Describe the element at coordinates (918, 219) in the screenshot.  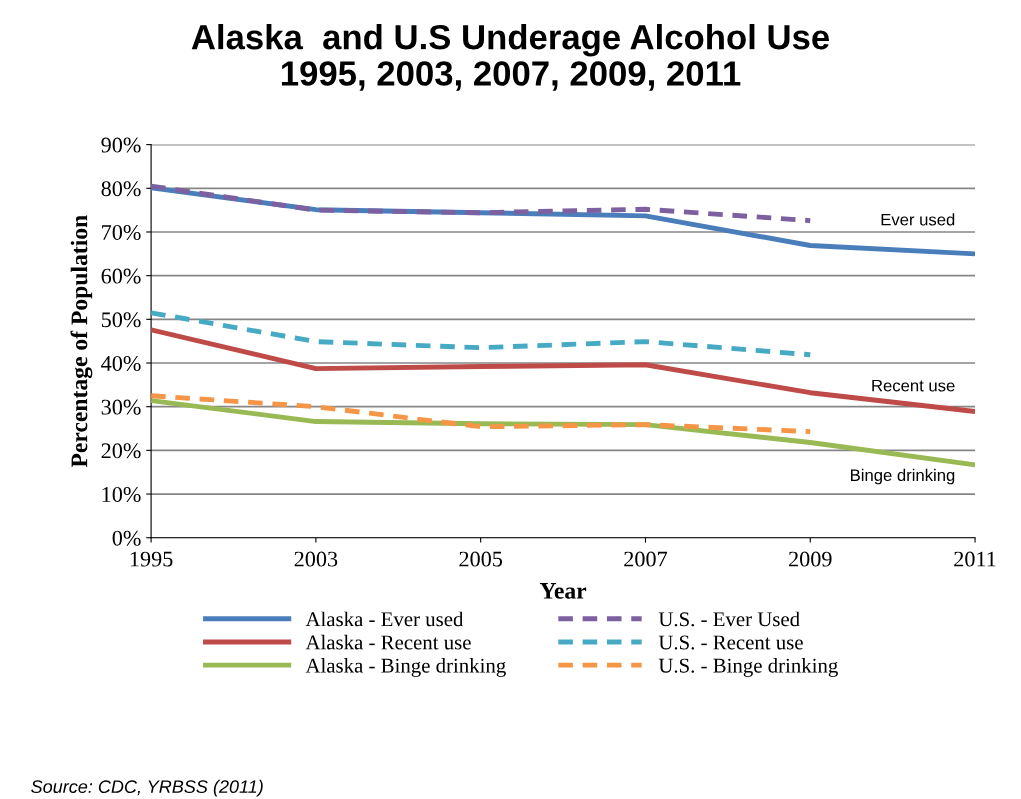
I see `annotation: Ever used` at that location.